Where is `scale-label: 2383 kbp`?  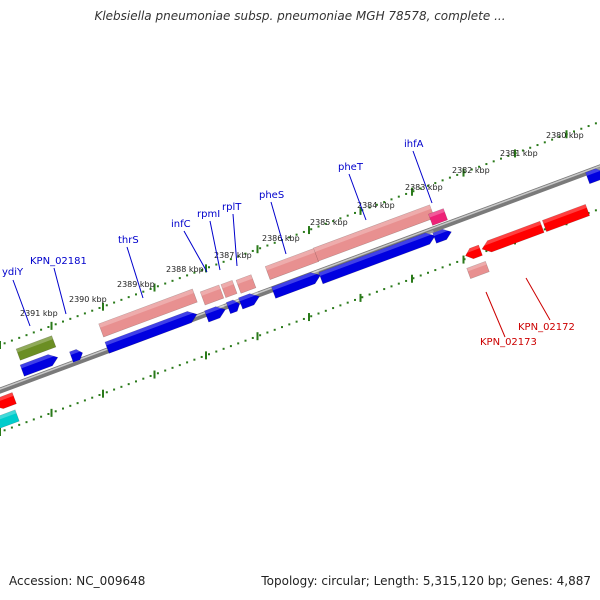 scale-label: 2383 kbp is located at coordinates (424, 187).